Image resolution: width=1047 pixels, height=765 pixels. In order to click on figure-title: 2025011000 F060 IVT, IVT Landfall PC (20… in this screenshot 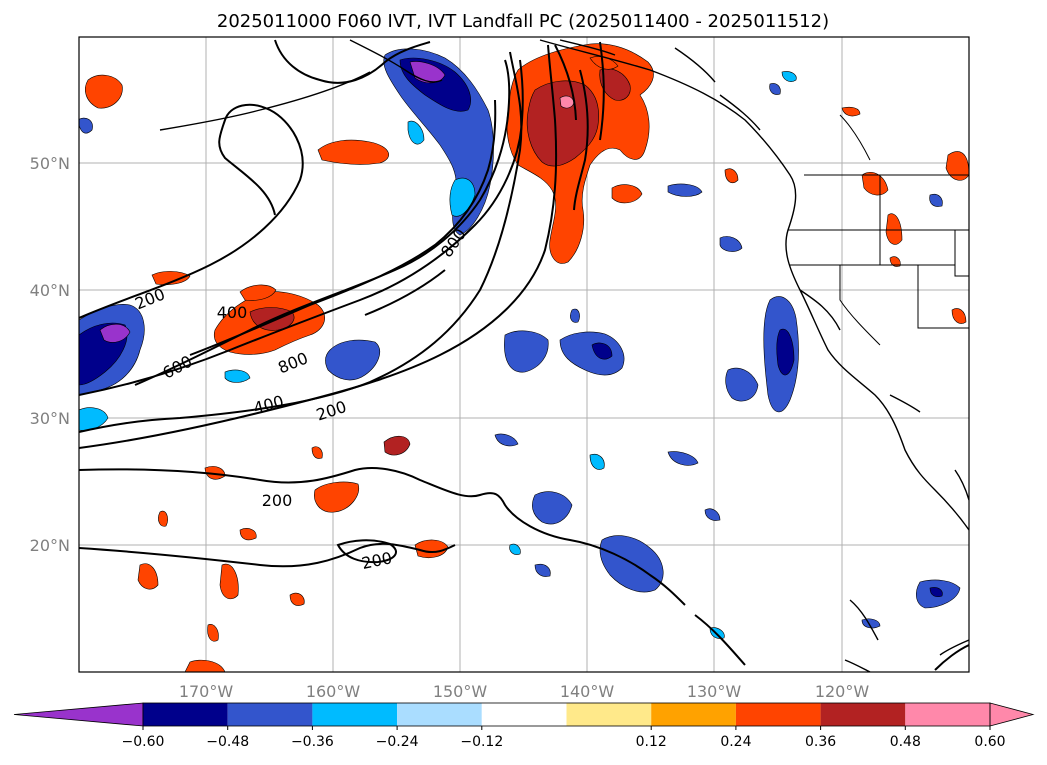, I will do `click(523, 21)`.